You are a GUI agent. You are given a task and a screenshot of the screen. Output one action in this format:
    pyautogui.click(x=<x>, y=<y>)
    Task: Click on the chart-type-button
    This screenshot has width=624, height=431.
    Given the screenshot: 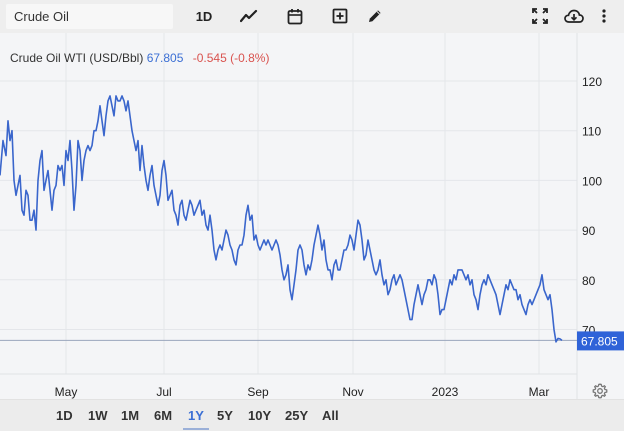 What is the action you would take?
    pyautogui.click(x=249, y=16)
    